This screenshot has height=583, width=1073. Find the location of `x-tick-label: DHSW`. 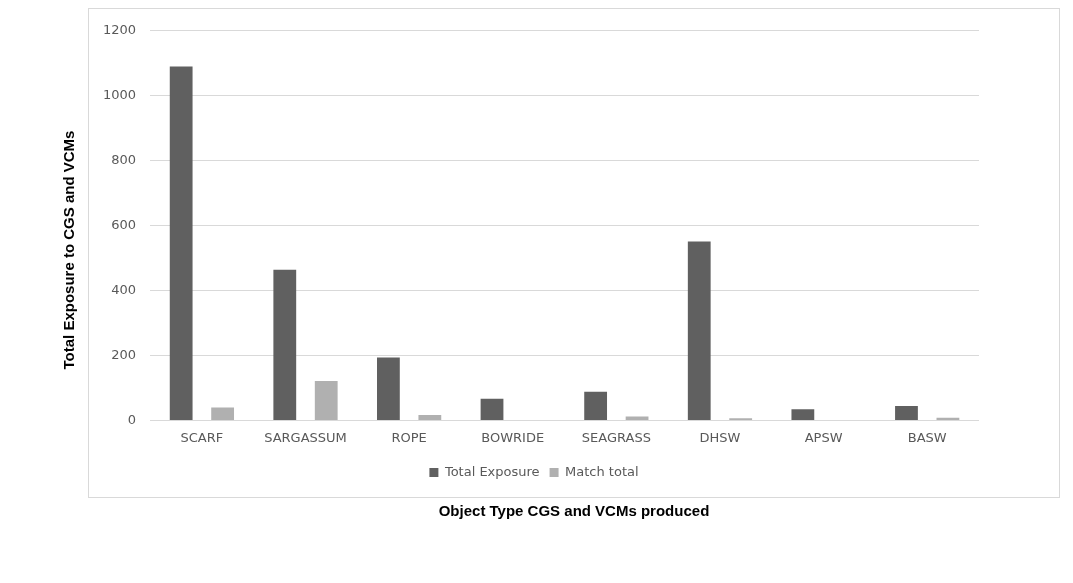

x-tick-label: DHSW is located at coordinates (720, 437).